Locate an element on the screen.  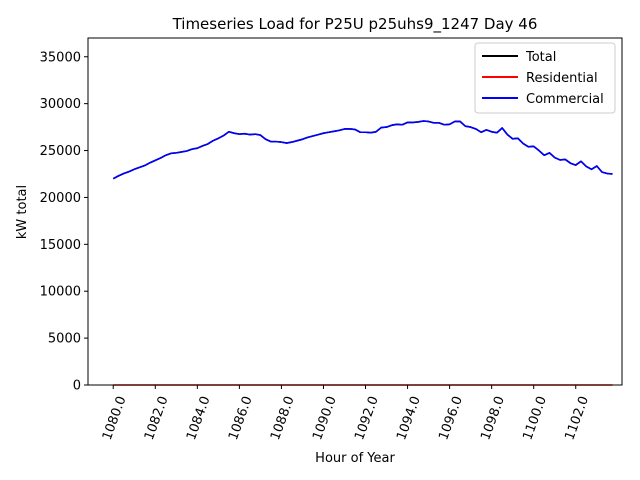
legend-label-total: Total is located at coordinates (540, 57).